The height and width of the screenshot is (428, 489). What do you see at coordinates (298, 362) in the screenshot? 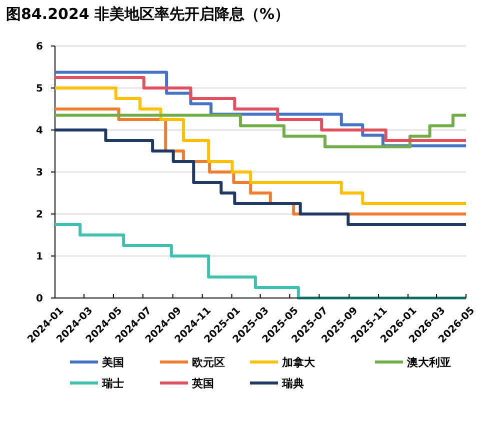
I see `legend-label: 加拿大` at bounding box center [298, 362].